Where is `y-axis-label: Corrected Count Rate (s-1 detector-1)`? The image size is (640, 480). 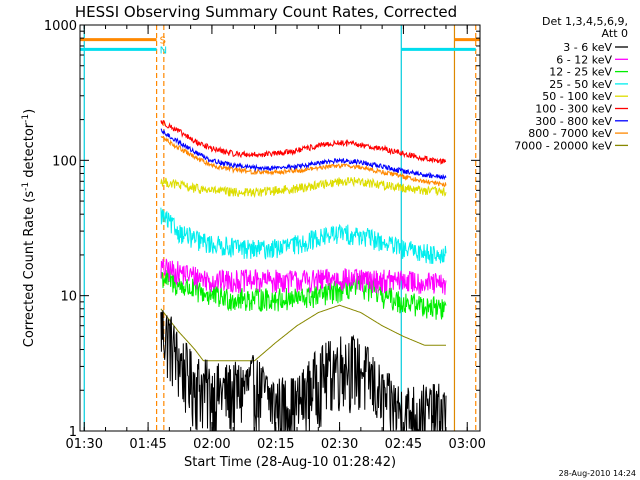
y-axis-label: Corrected Count Rate (s-1 detector-1) is located at coordinates (29, 228).